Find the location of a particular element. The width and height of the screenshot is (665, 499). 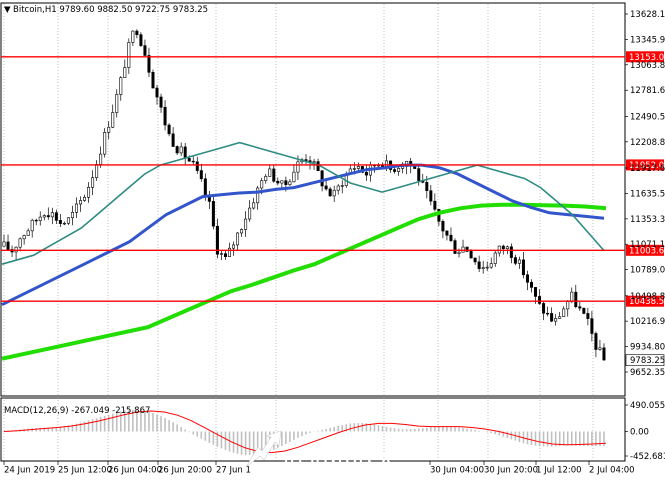

price-tick-label: 13063.80 is located at coordinates (647, 66).